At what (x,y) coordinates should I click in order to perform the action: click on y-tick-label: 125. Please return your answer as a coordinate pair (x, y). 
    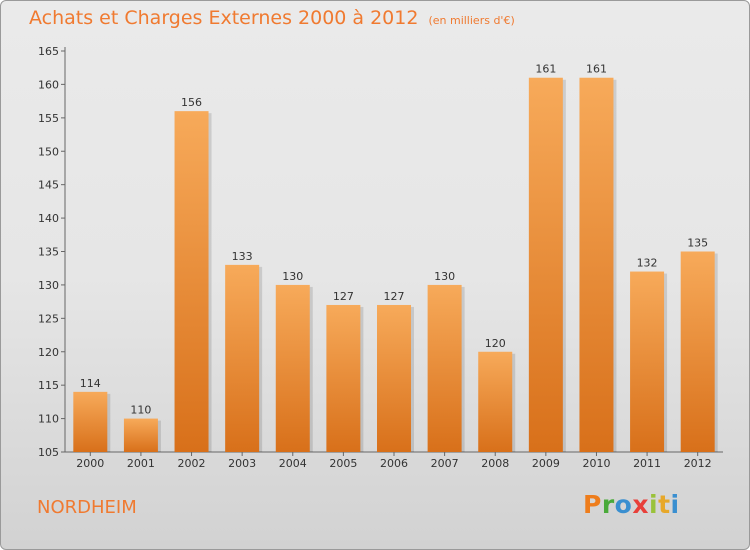
    Looking at the image, I should click on (48, 318).